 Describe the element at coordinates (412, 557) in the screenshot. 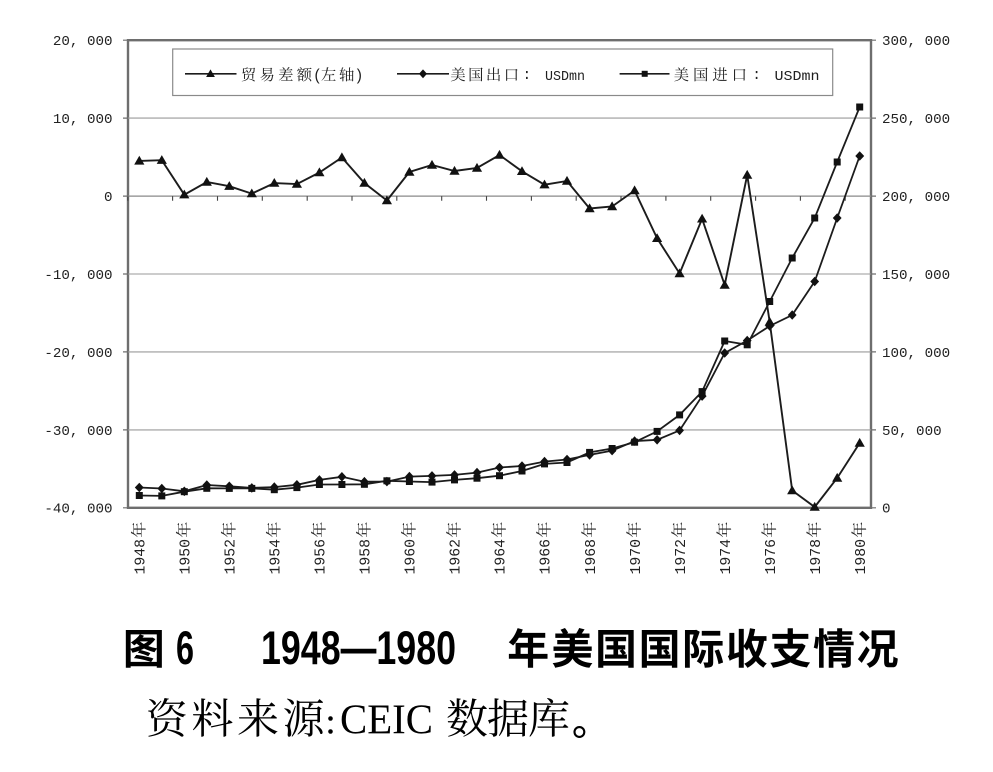

I see `svg-text: 1960` at that location.